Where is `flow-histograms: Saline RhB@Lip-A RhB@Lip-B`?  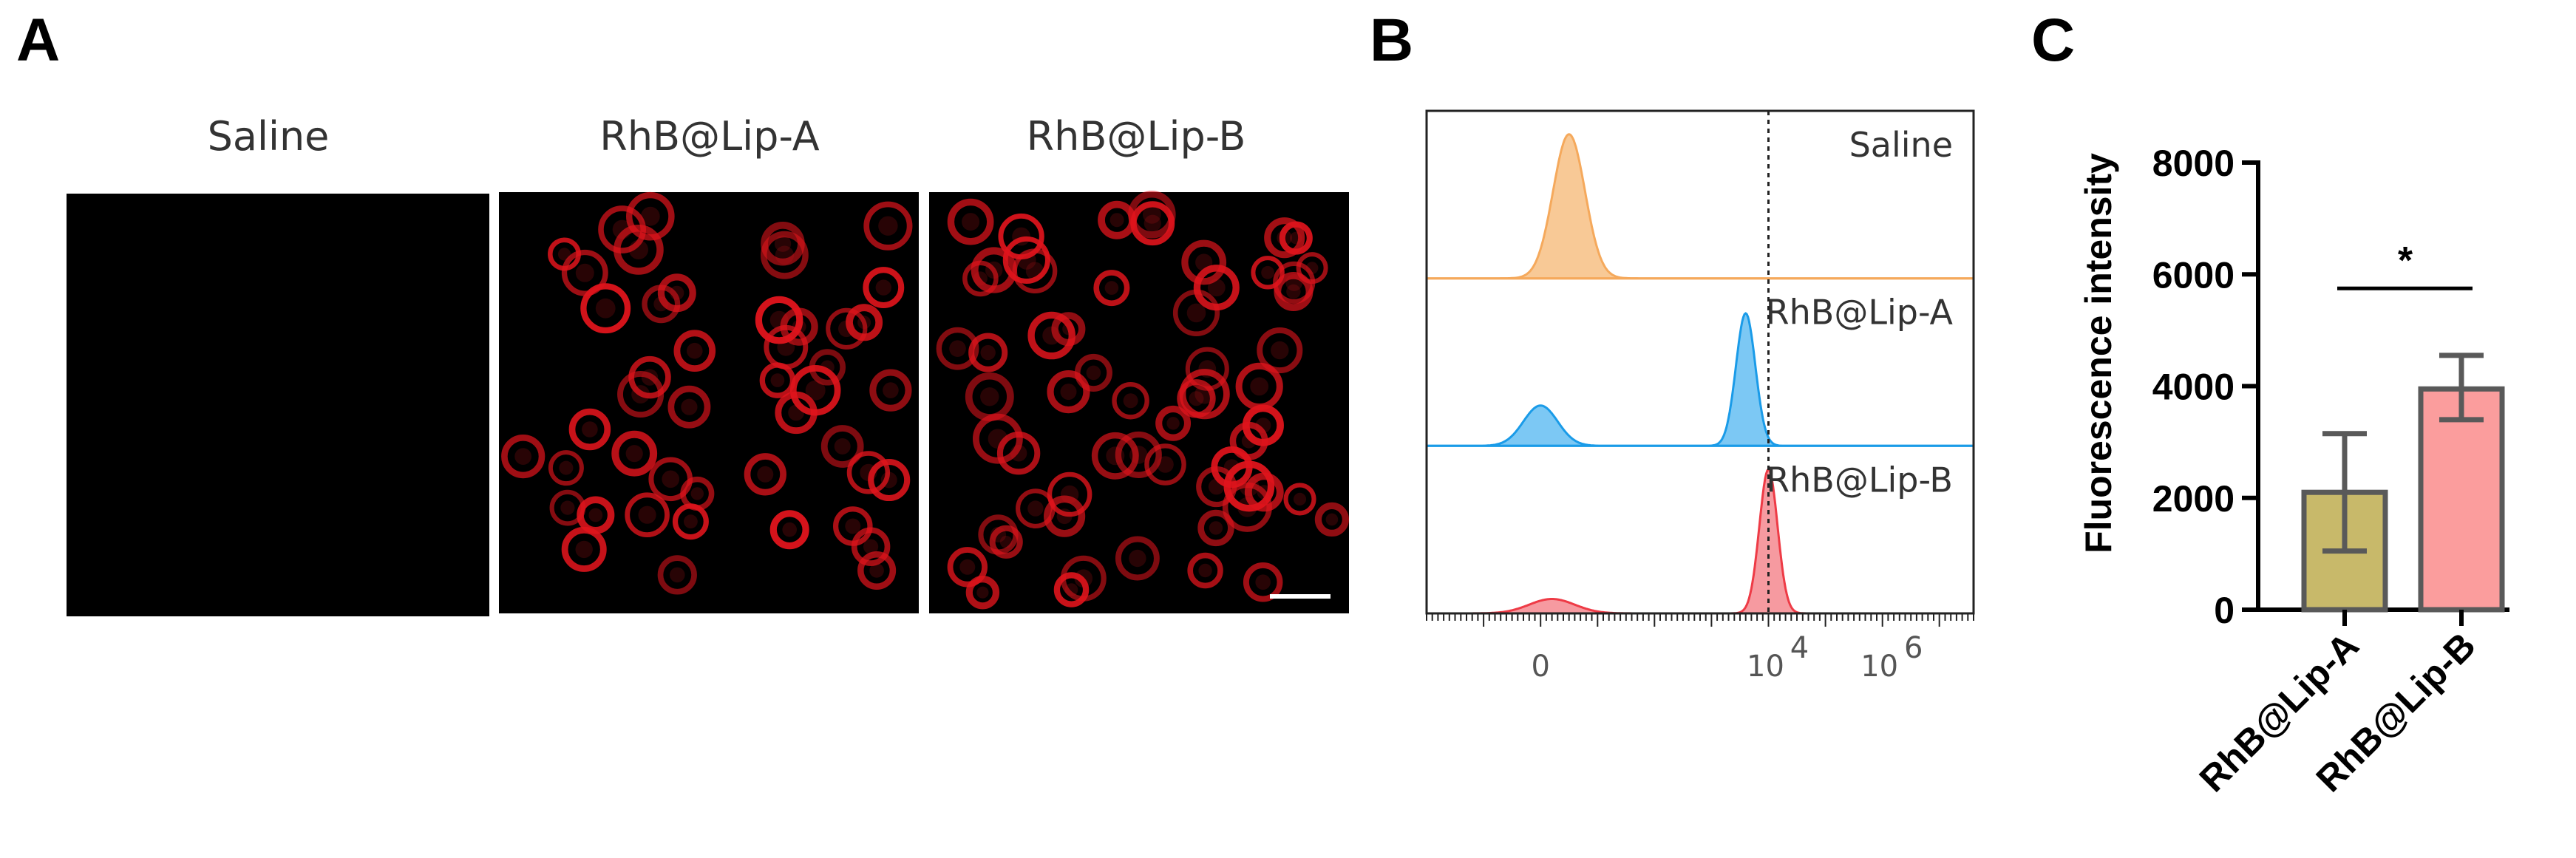 flow-histograms: Saline RhB@Lip-A RhB@Lip-B is located at coordinates (1700, 363).